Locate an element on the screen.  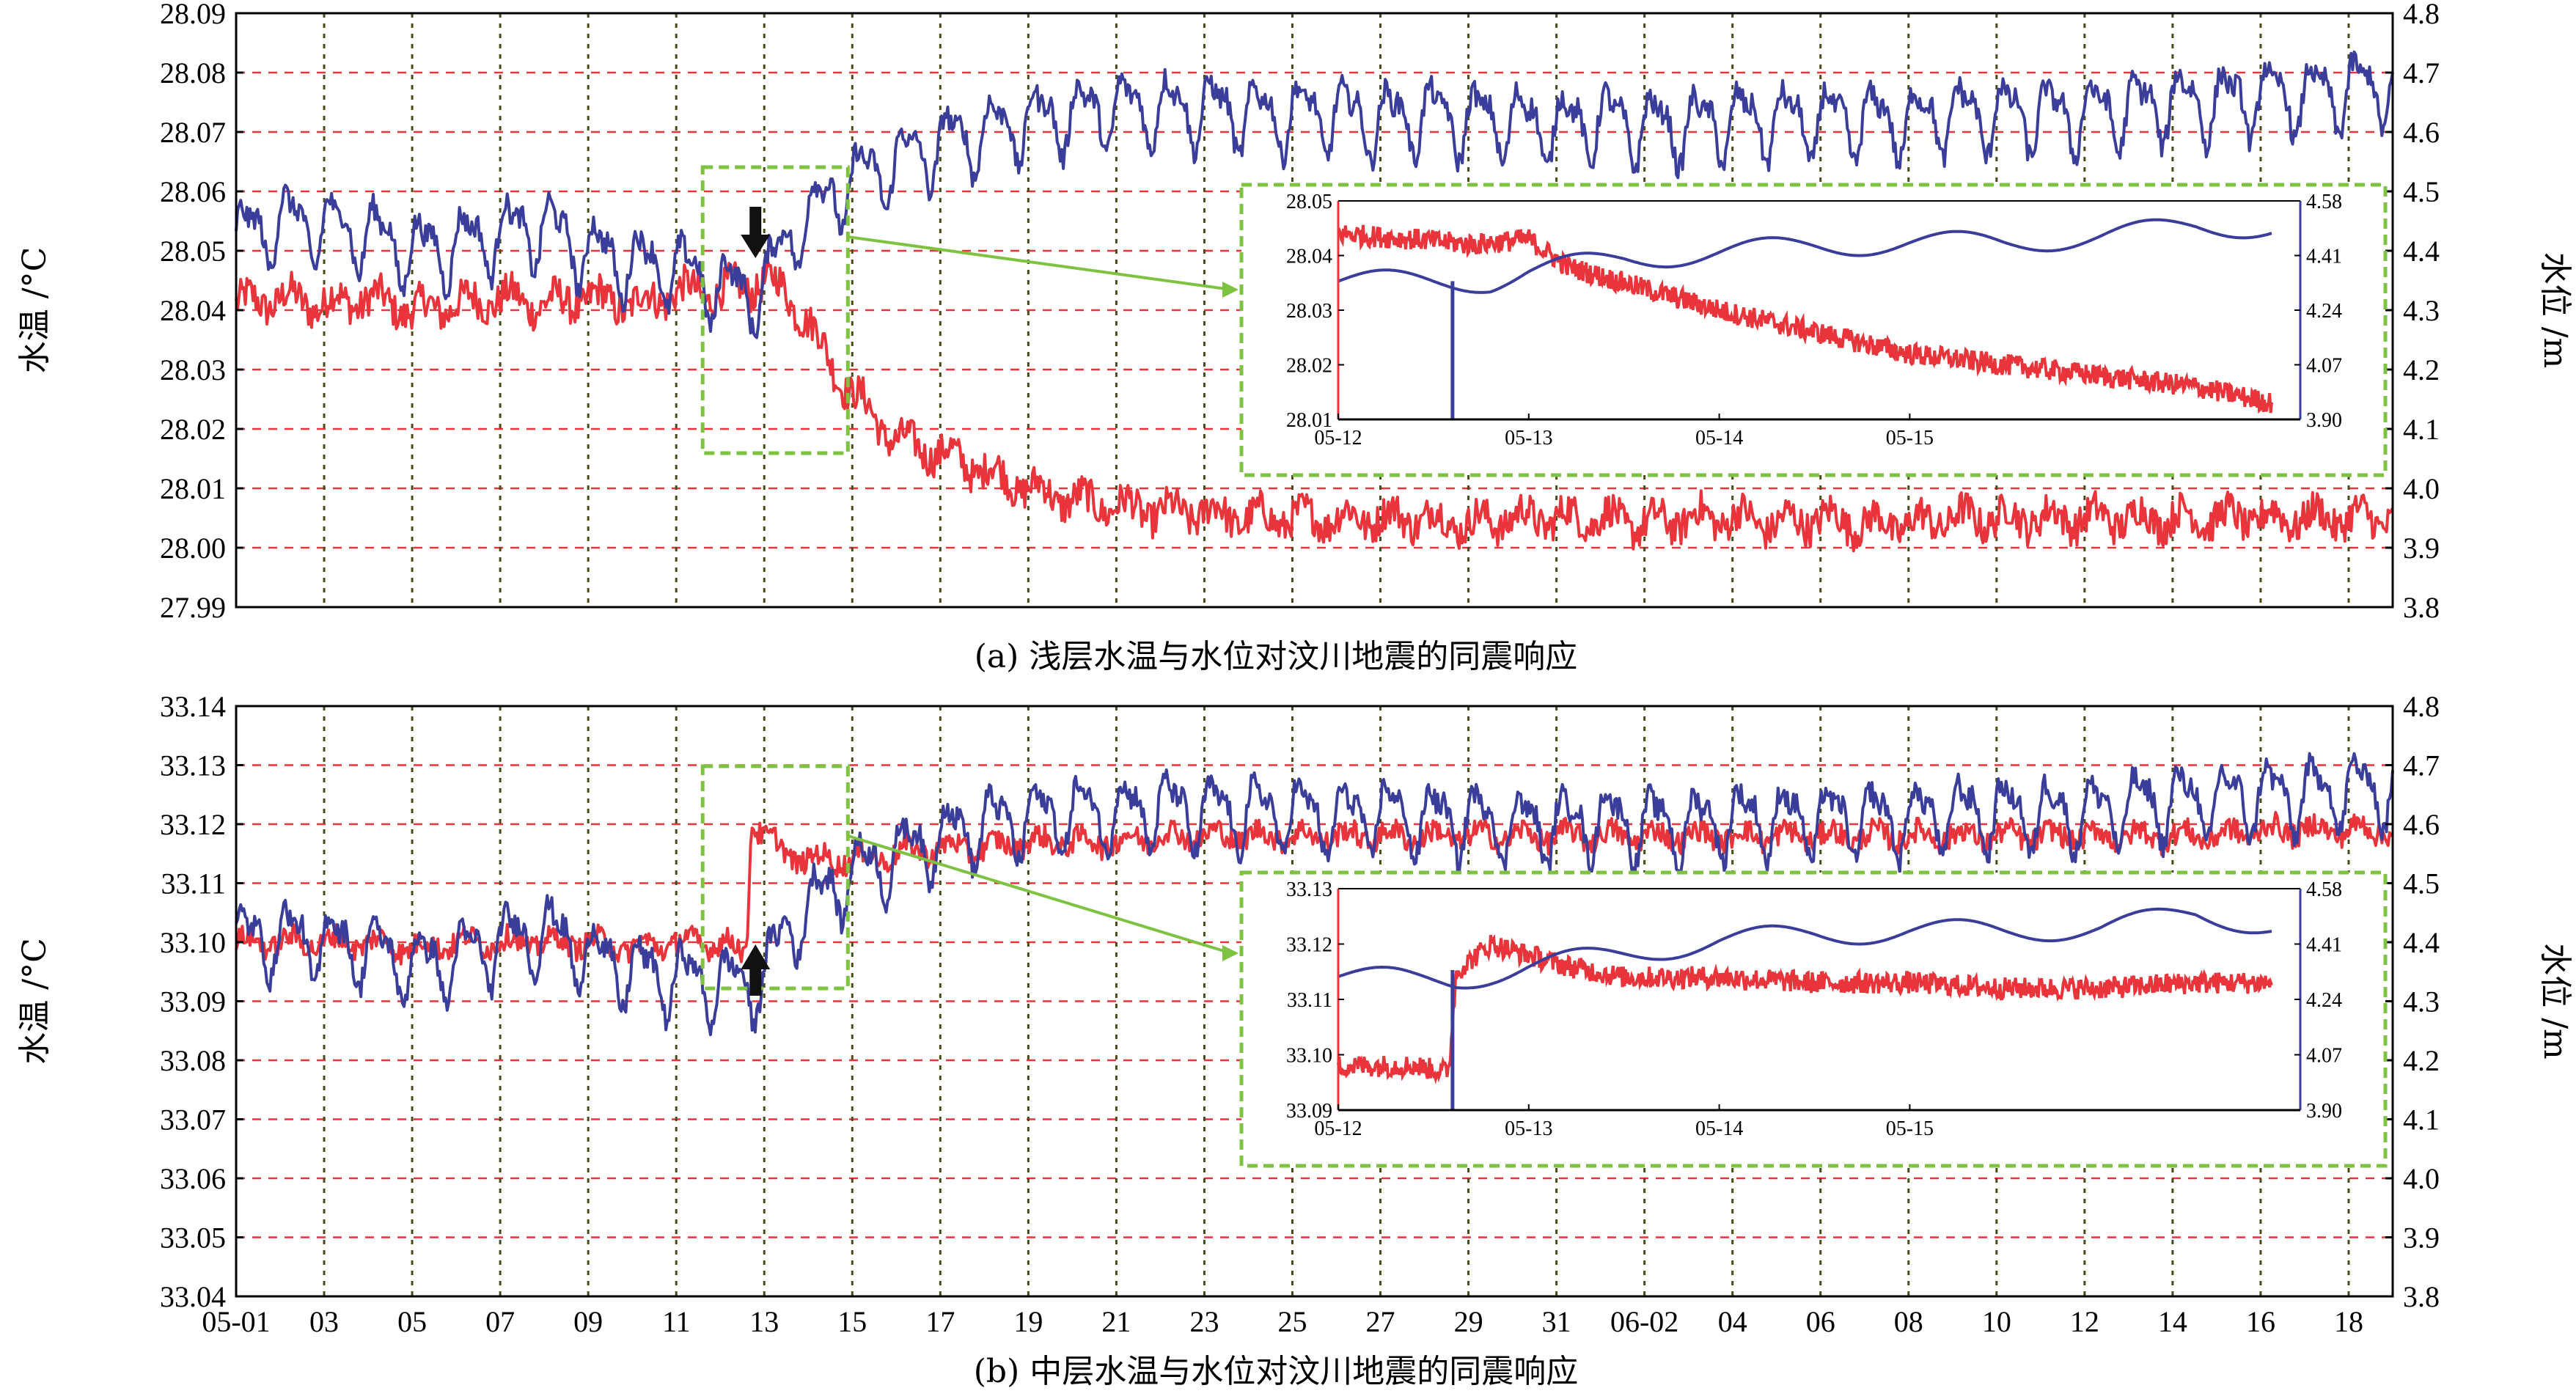
y-left-tick-label: 33.07 is located at coordinates (193, 1120).